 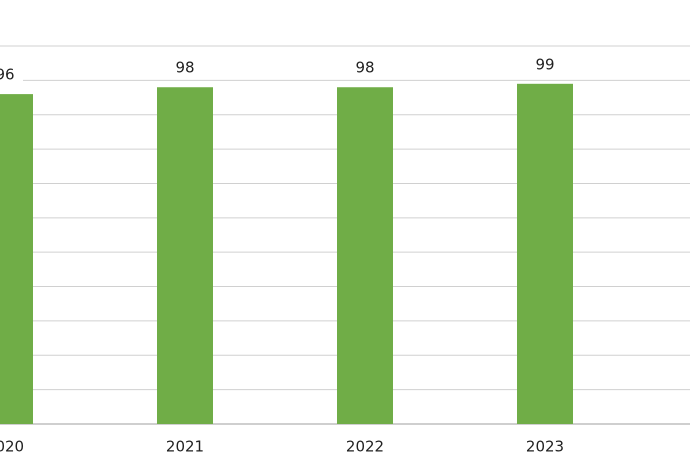 I want to click on x-tick-label: 2021, so click(x=185, y=447).